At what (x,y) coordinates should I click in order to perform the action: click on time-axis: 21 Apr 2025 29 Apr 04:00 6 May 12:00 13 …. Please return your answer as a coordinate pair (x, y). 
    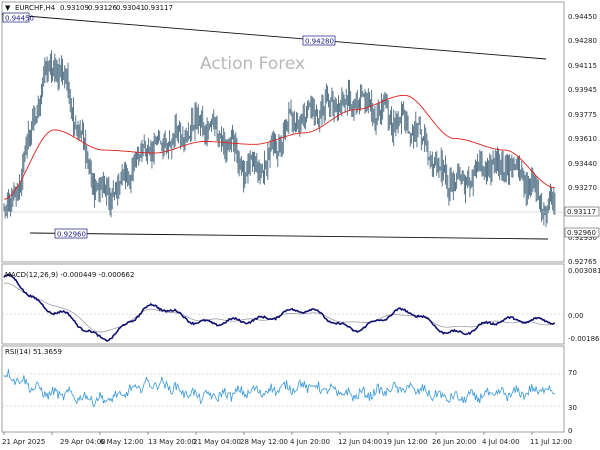
    Looking at the image, I should click on (287, 442).